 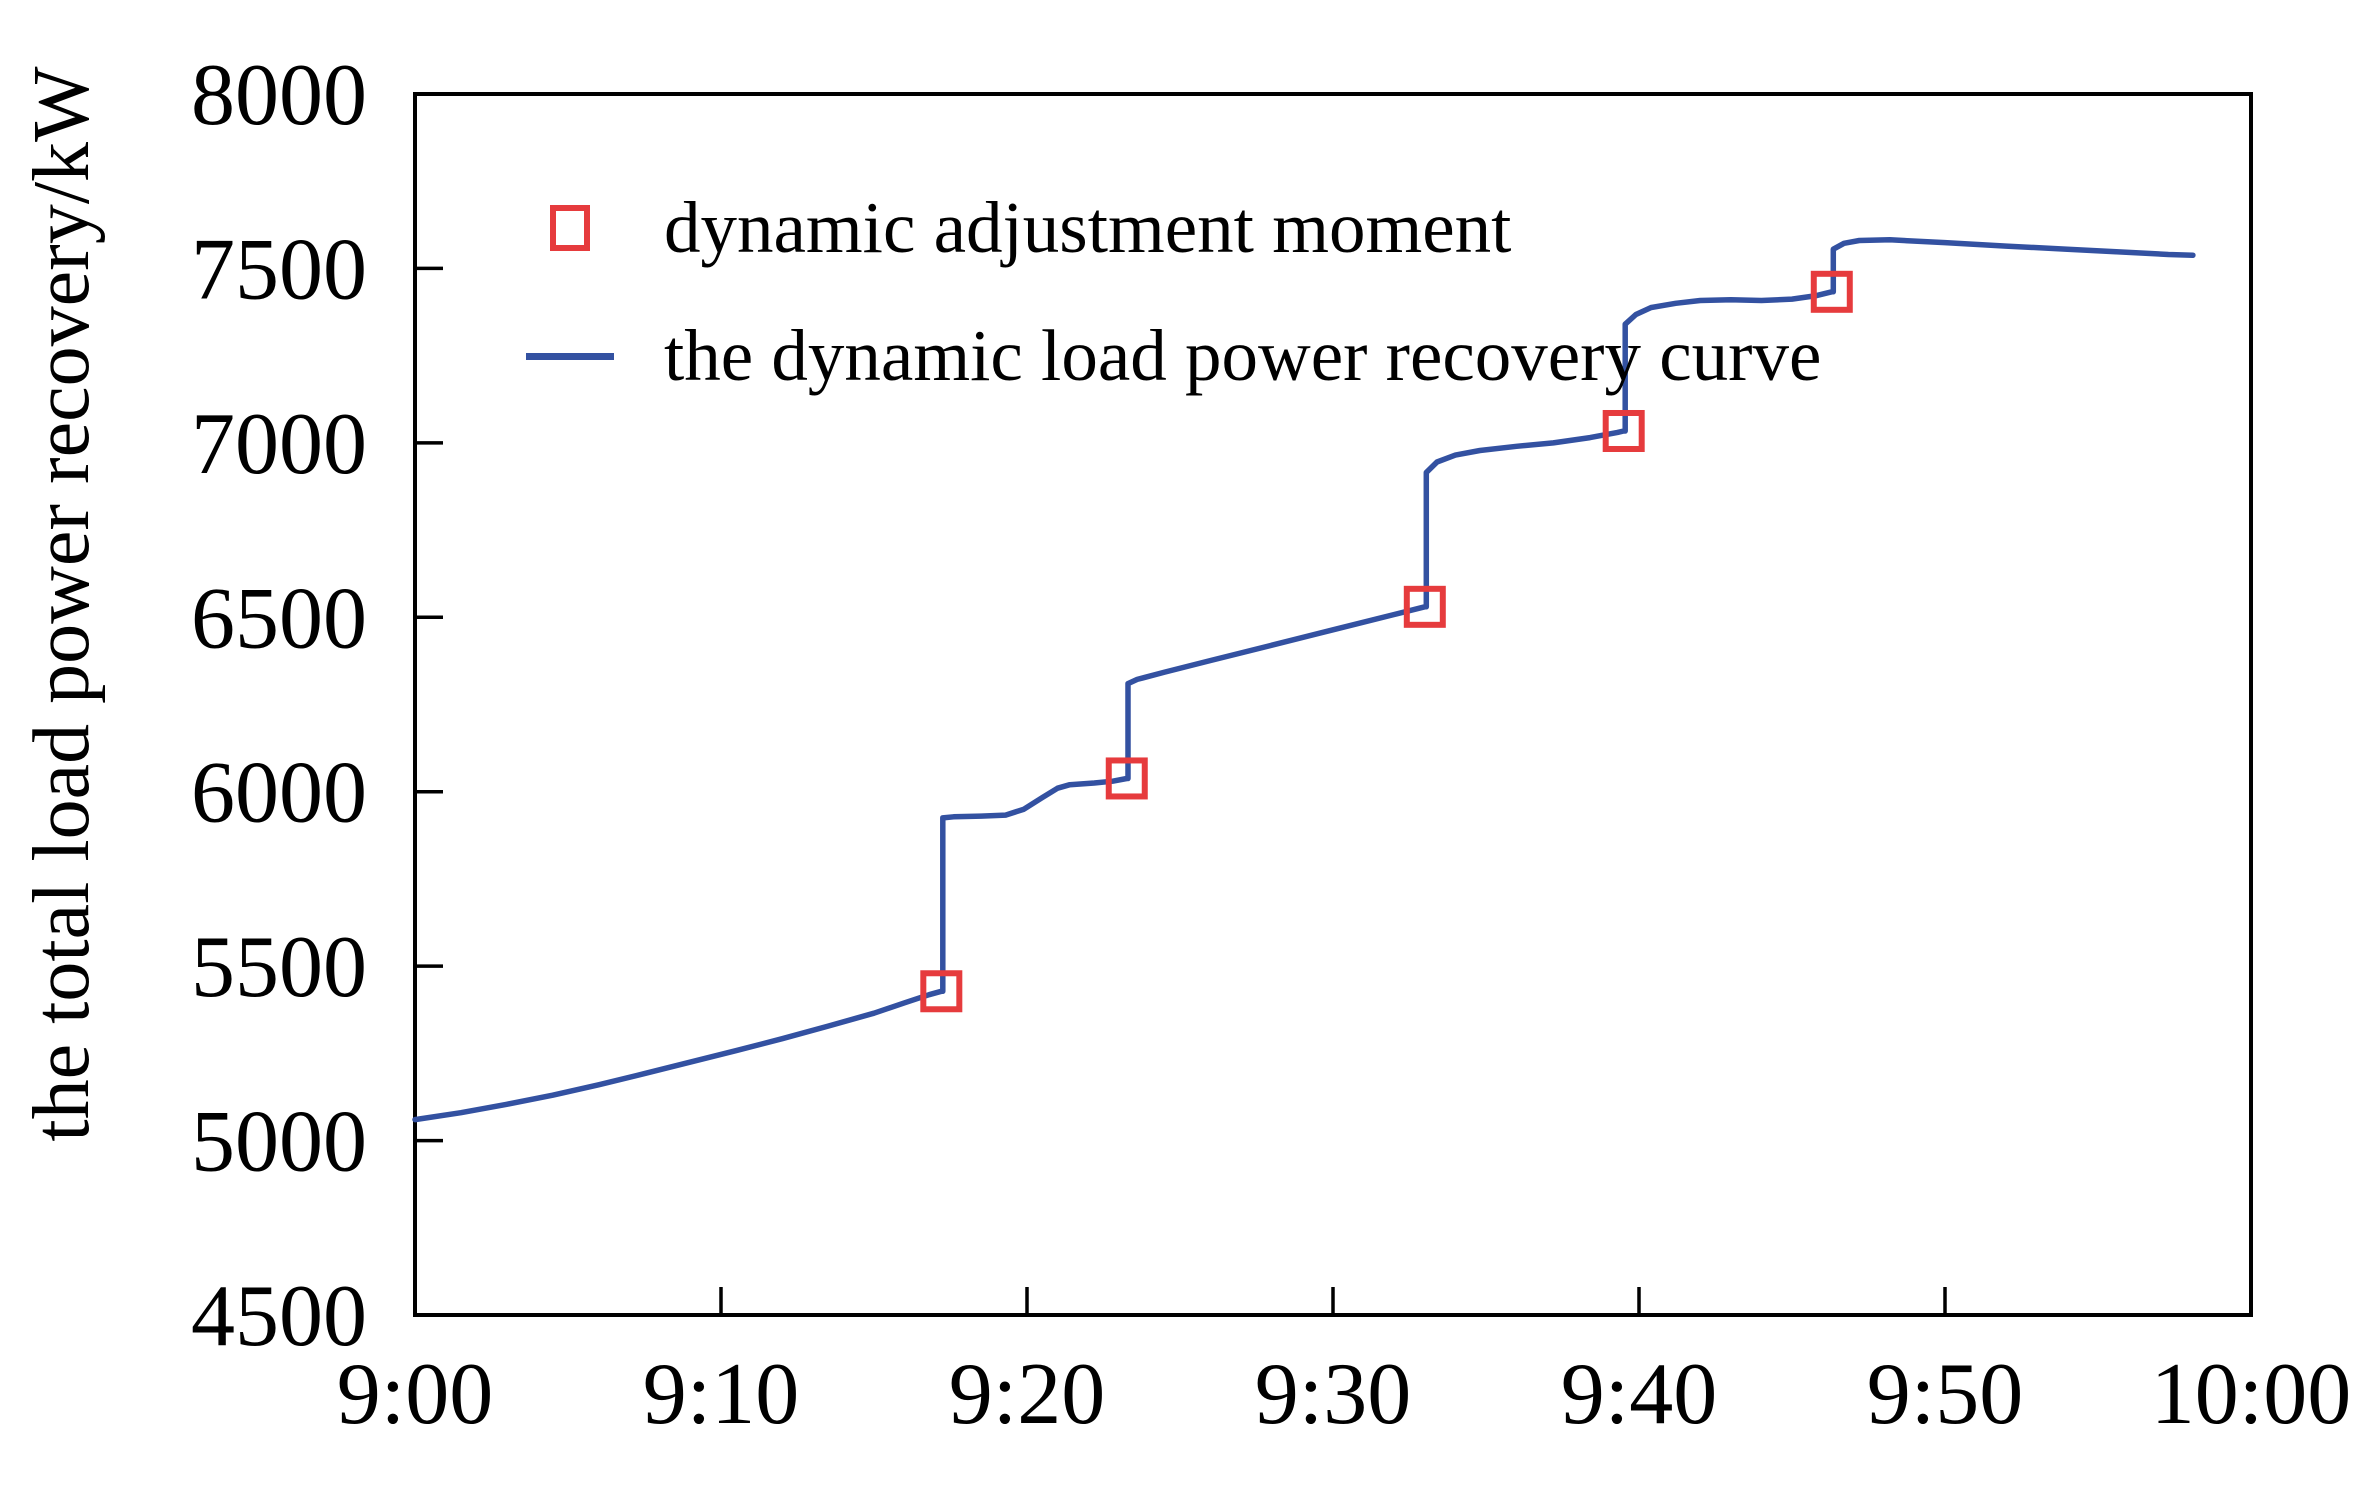 What do you see at coordinates (1639, 1394) in the screenshot?
I see `x-tick-label: 9:40` at bounding box center [1639, 1394].